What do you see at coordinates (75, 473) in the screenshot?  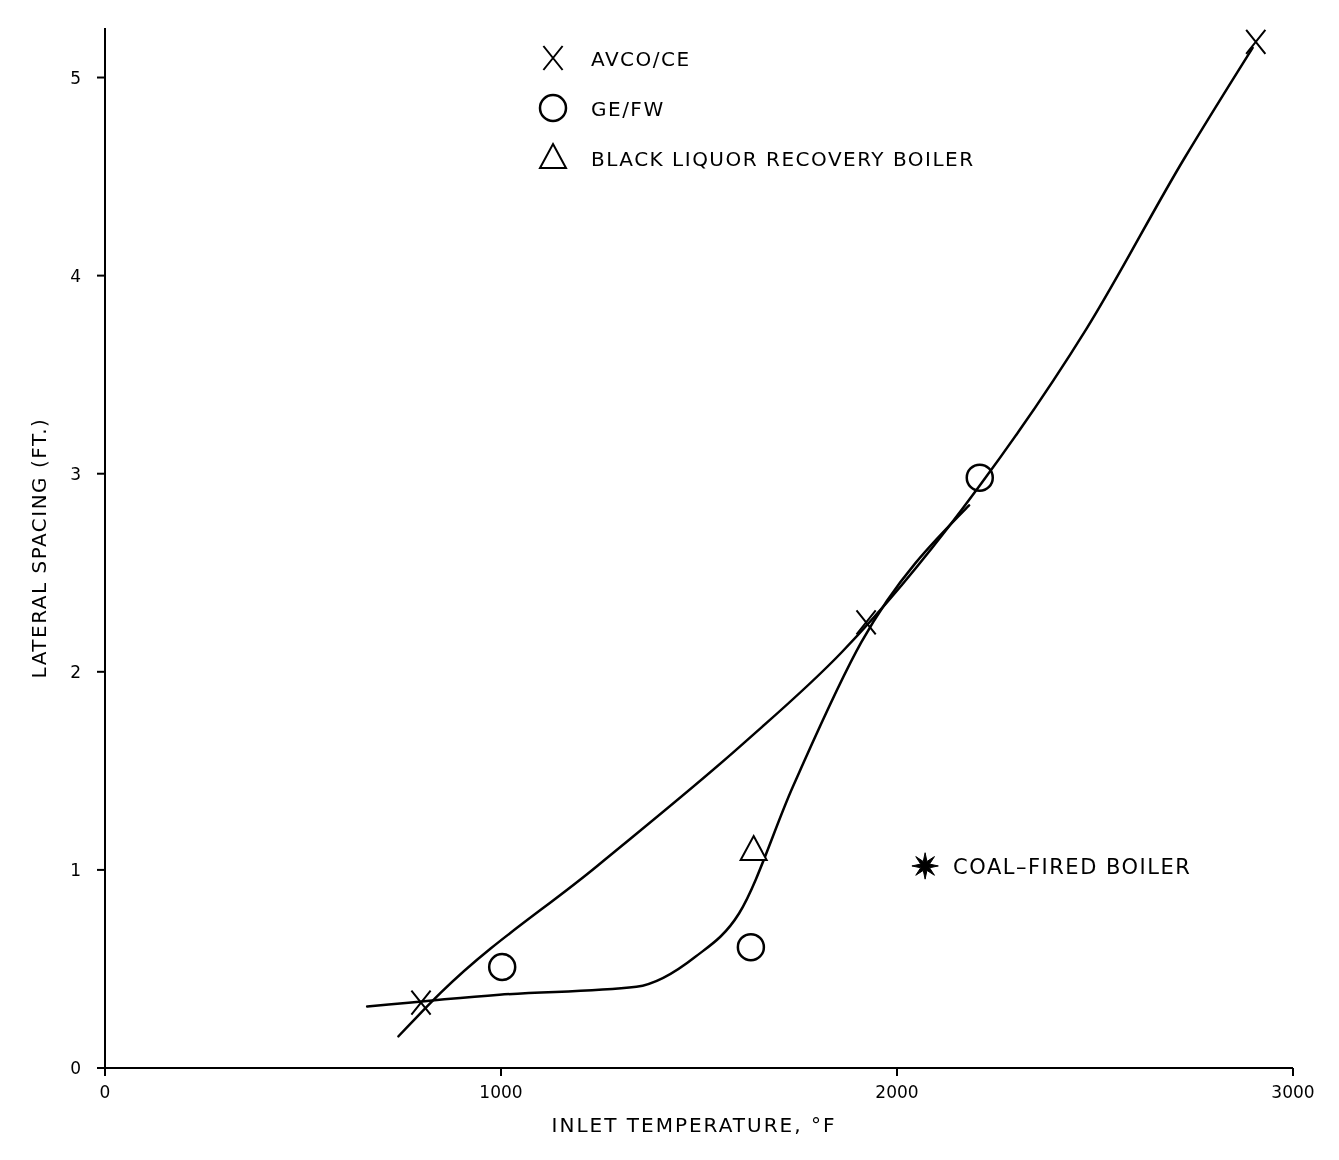 I see `y-tick-label: 3` at bounding box center [75, 473].